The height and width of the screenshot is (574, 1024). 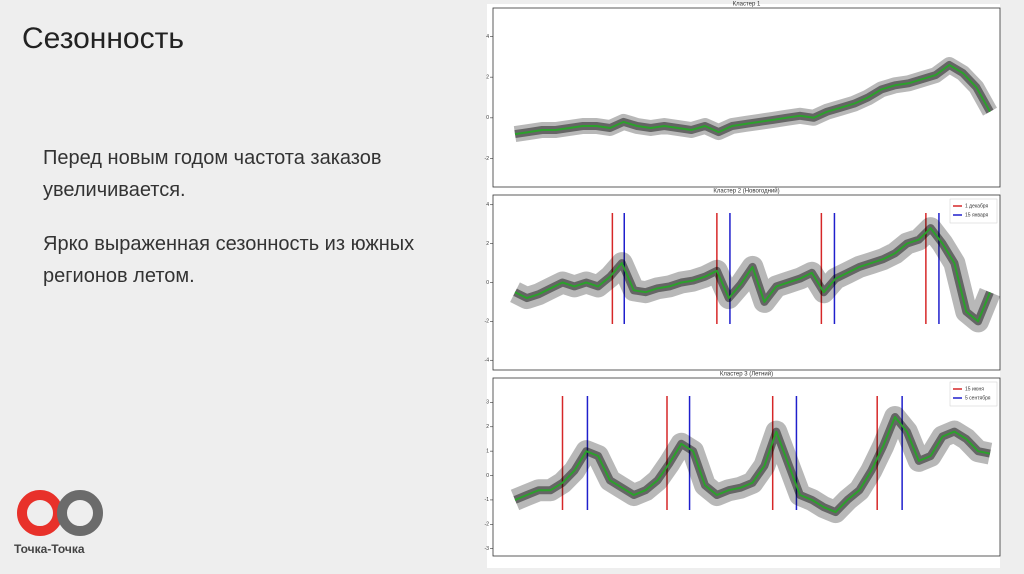 What do you see at coordinates (487, 500) in the screenshot?
I see `y-tick-label: -1` at bounding box center [487, 500].